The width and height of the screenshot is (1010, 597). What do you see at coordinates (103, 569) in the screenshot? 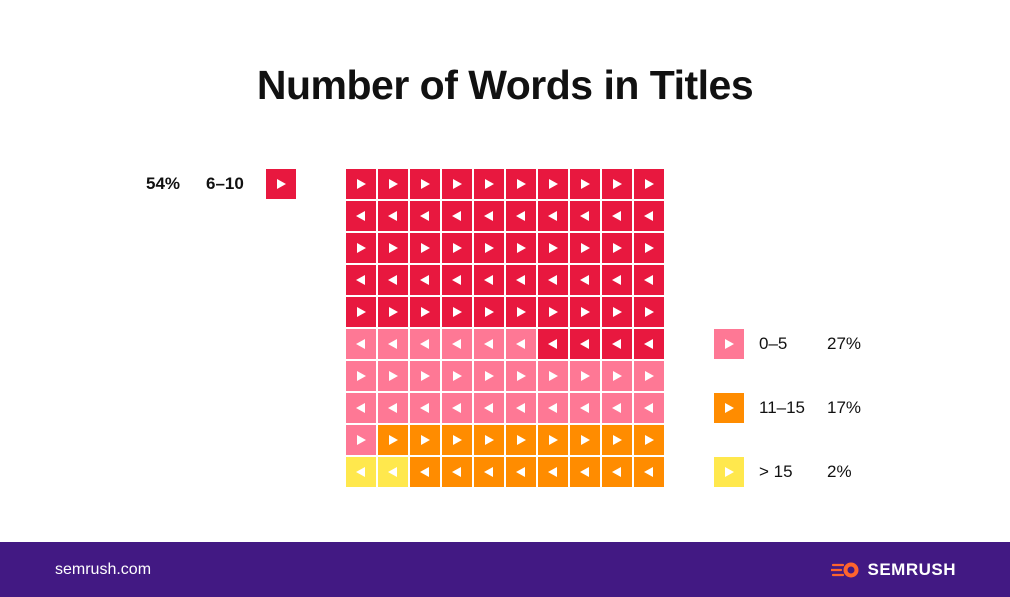
I see `footer-site-link: semrush.com` at bounding box center [103, 569].